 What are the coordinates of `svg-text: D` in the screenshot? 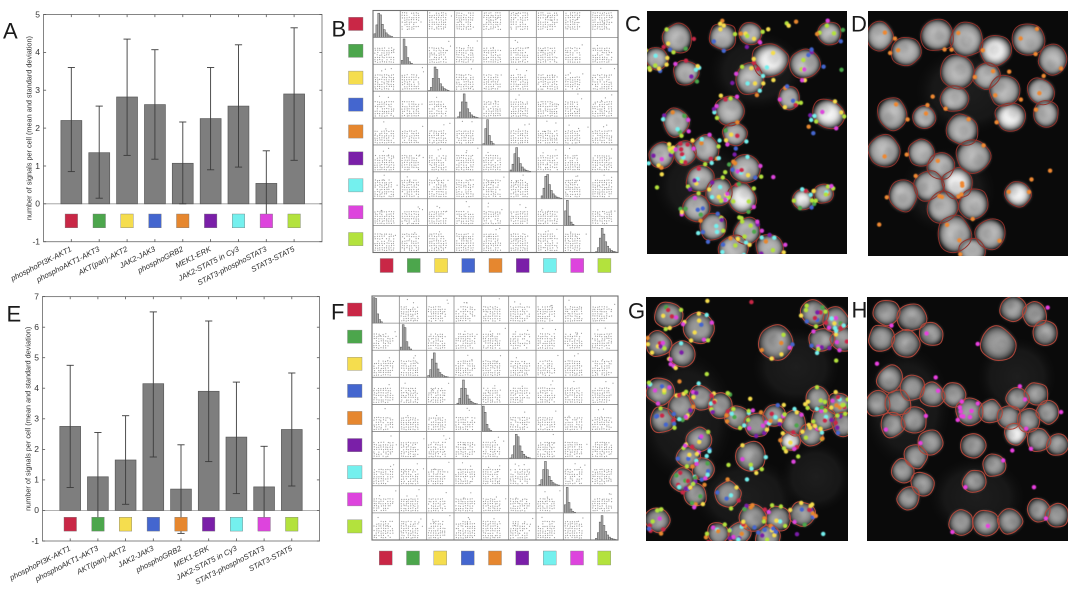 It's located at (859, 24).